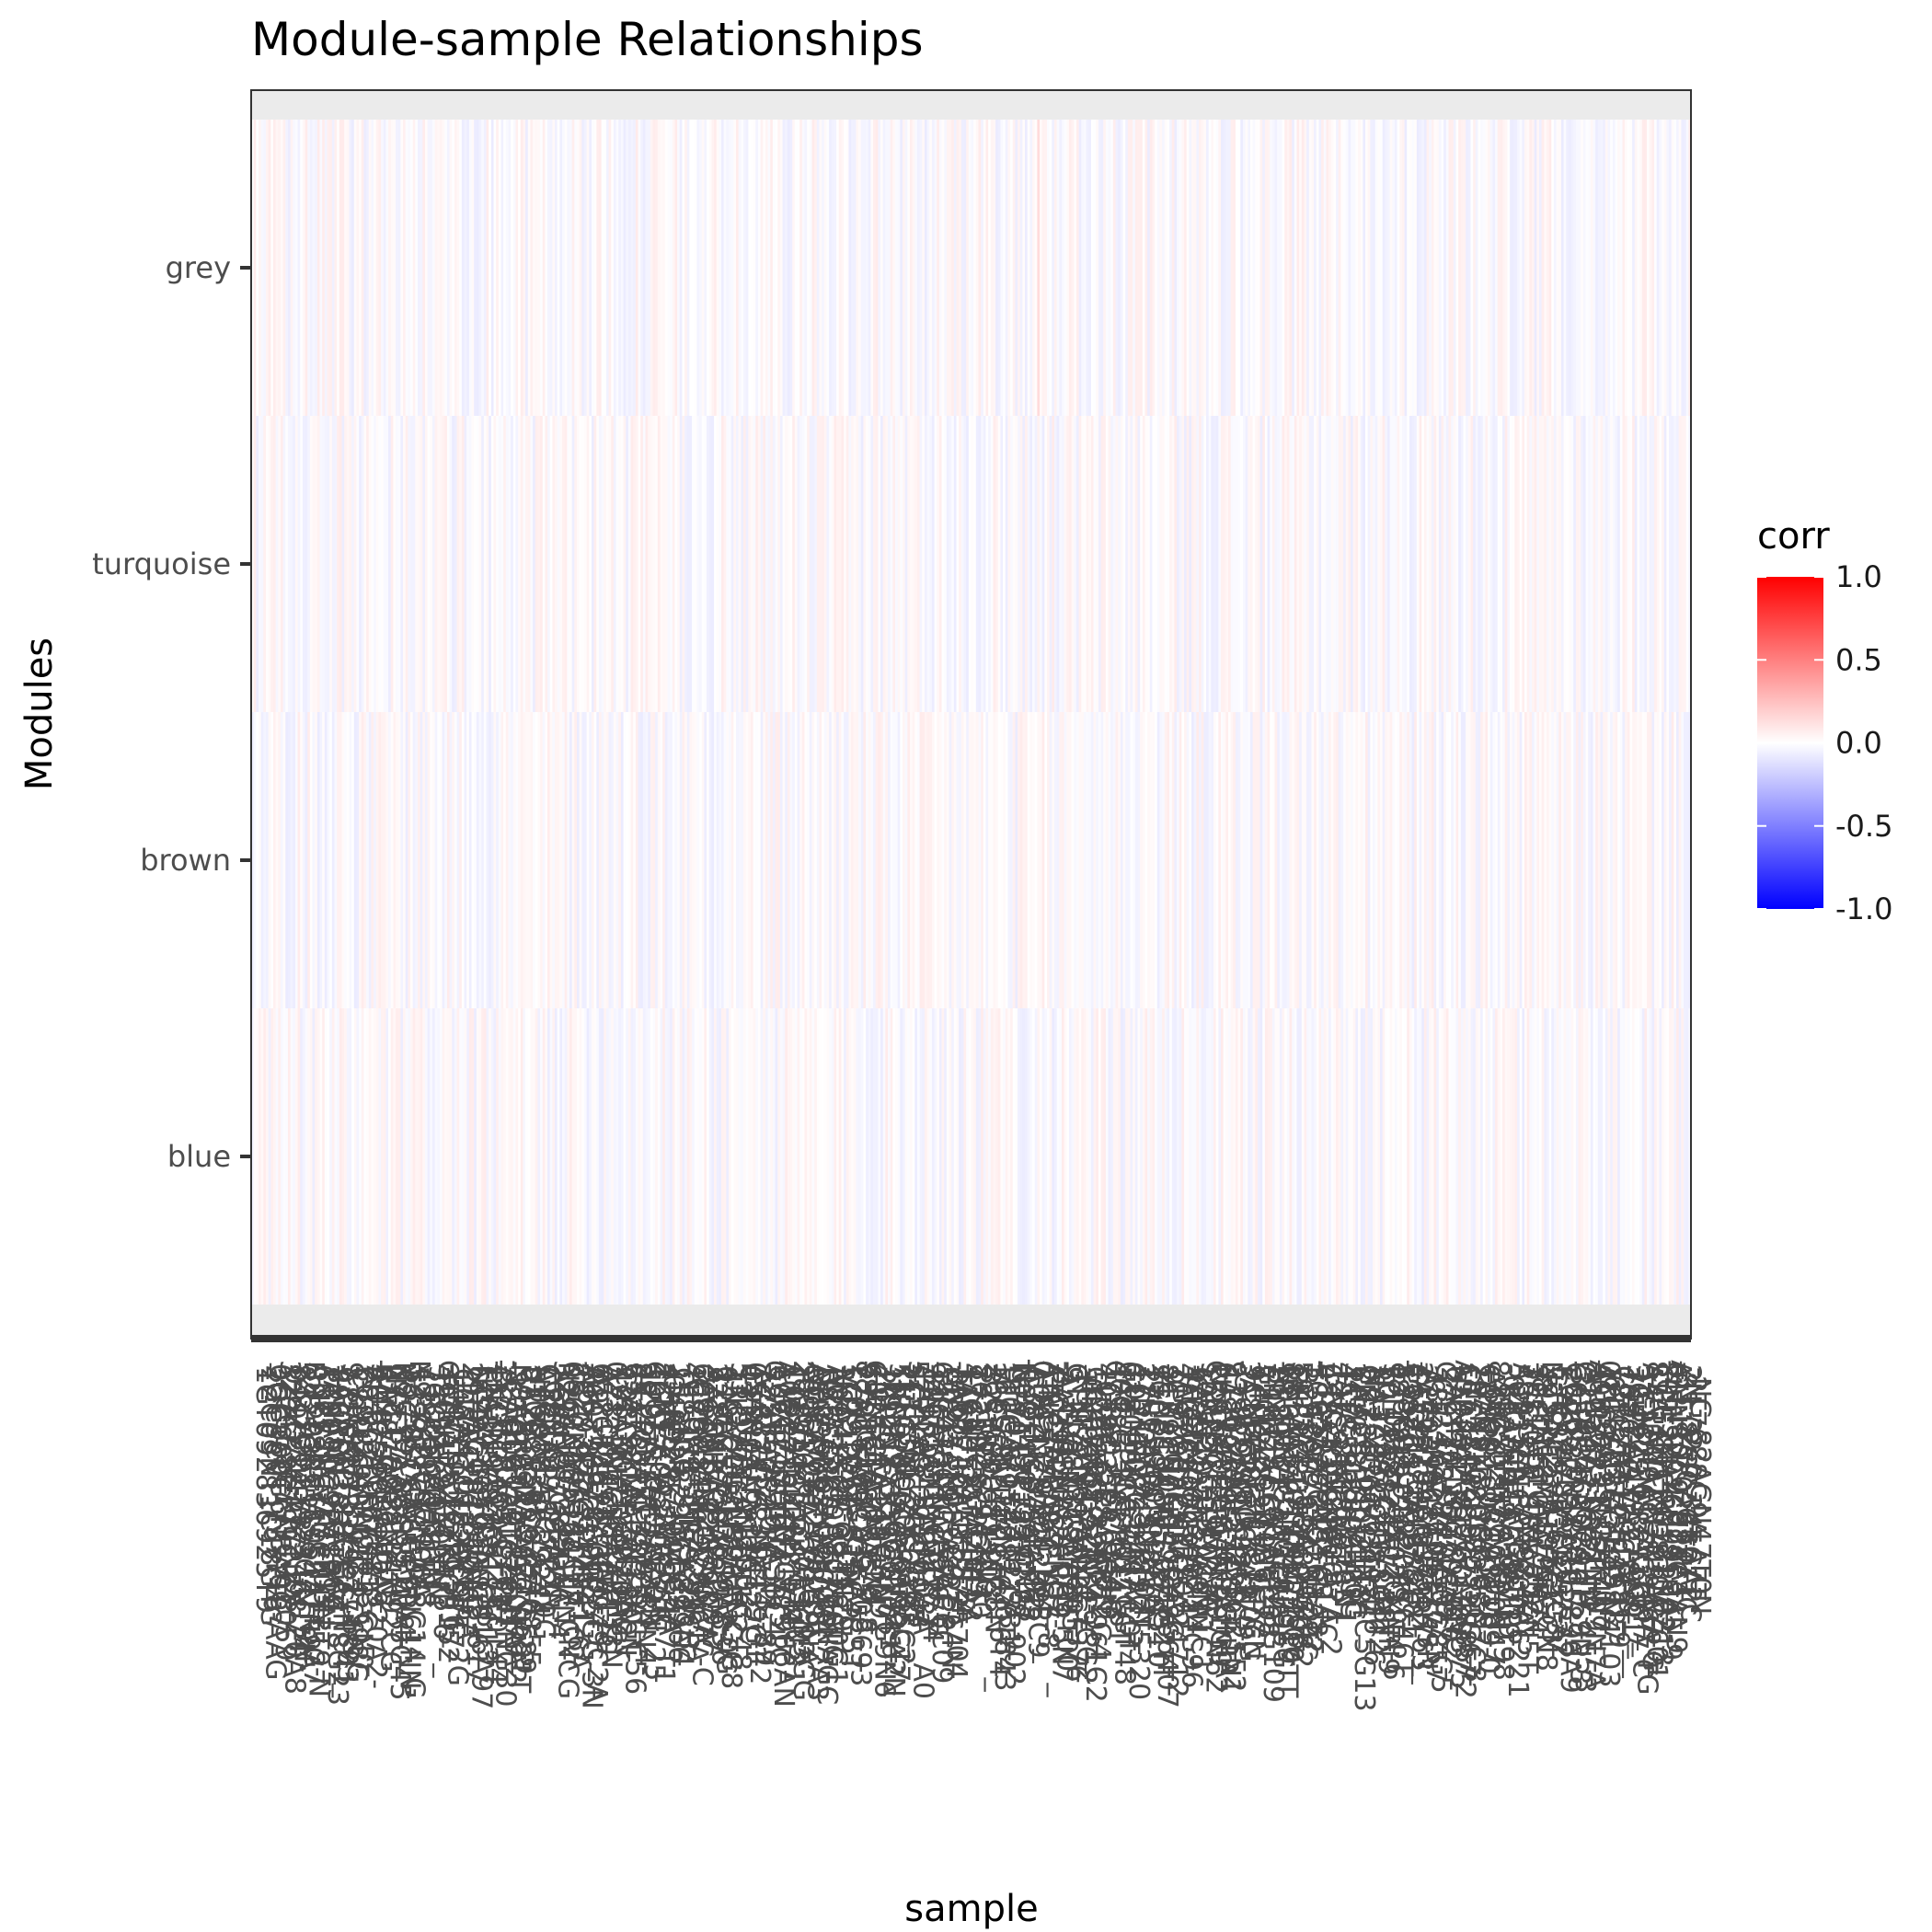 Image resolution: width=1932 pixels, height=1932 pixels. Describe the element at coordinates (39, 714) in the screenshot. I see `y-axis-title: Modules` at that location.